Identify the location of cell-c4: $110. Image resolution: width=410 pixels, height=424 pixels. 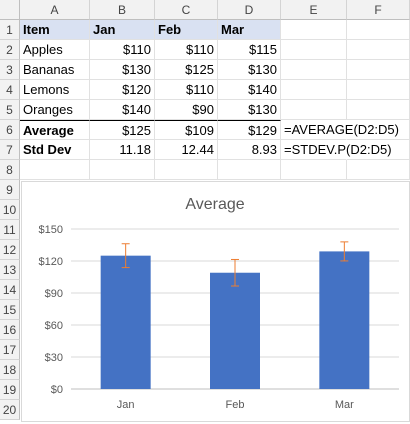
(186, 90).